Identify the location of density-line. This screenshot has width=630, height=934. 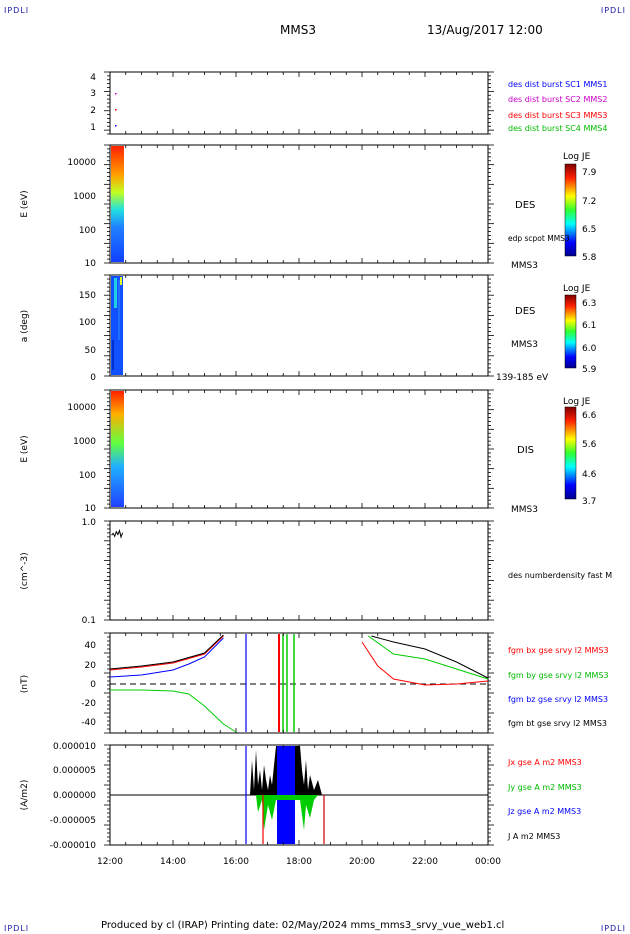
(117, 533).